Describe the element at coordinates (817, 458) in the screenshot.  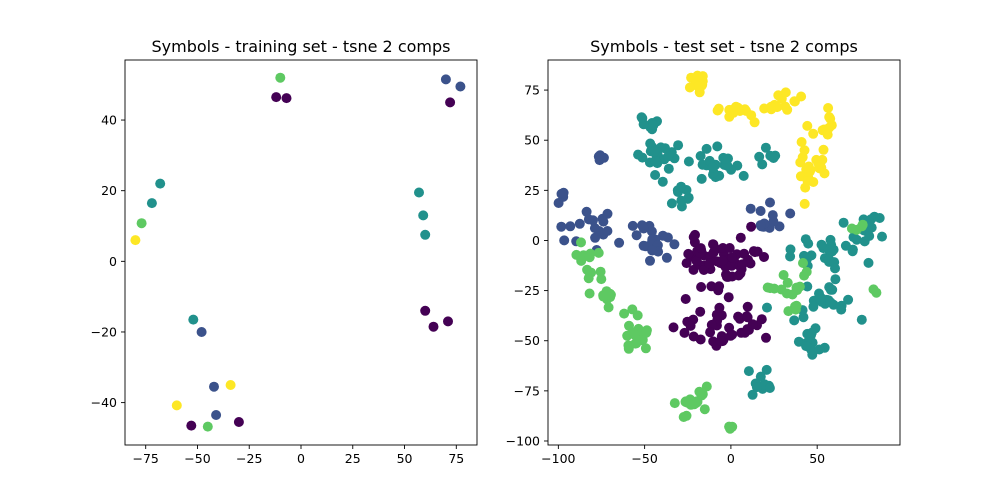
I see `x-tick-label: 50` at that location.